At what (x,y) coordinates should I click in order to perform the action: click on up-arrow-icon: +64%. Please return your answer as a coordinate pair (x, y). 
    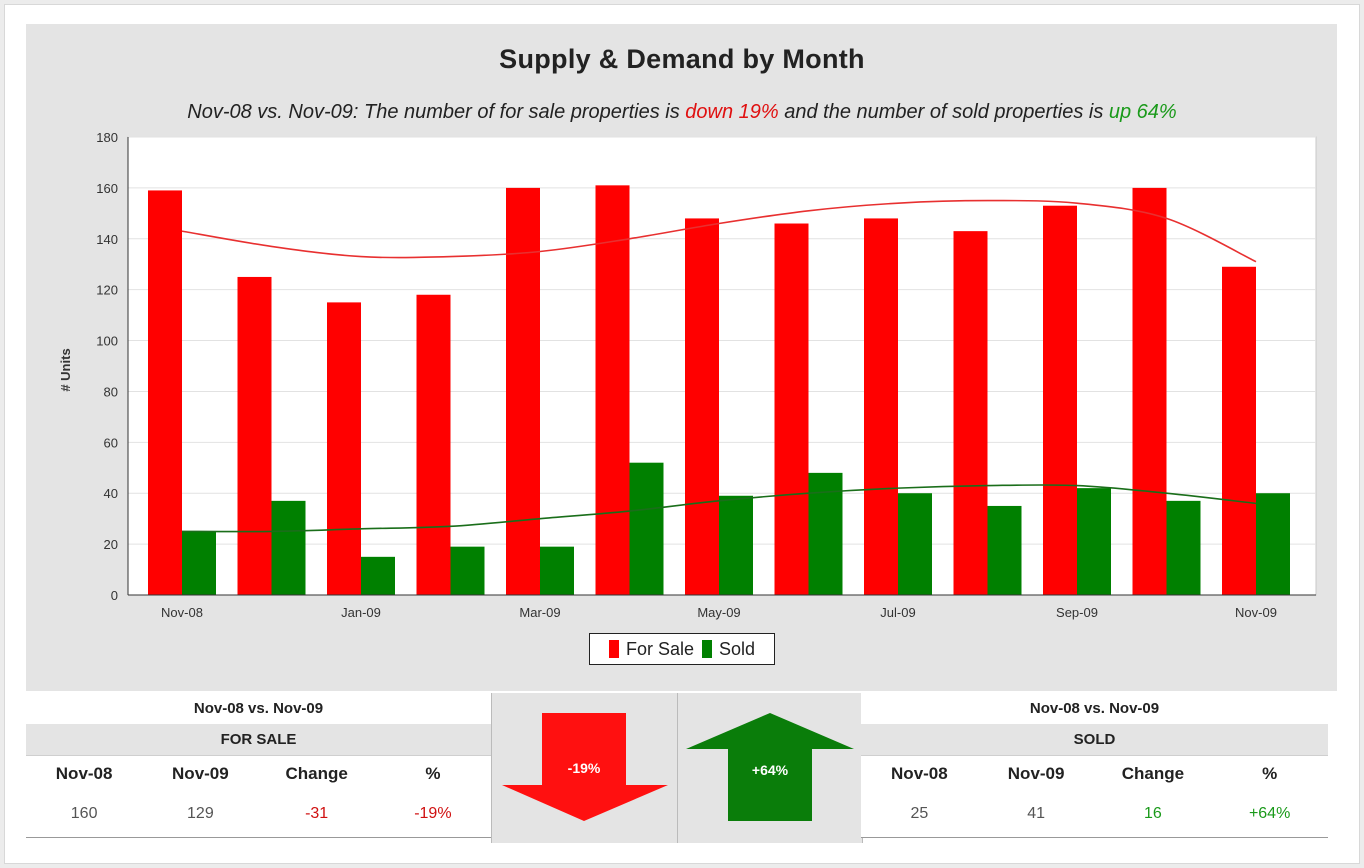
    Looking at the image, I should click on (770, 767).